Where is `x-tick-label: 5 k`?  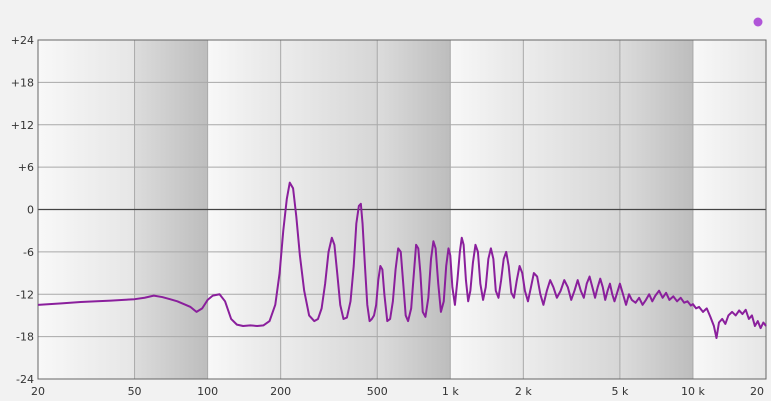 x-tick-label: 5 k is located at coordinates (619, 391).